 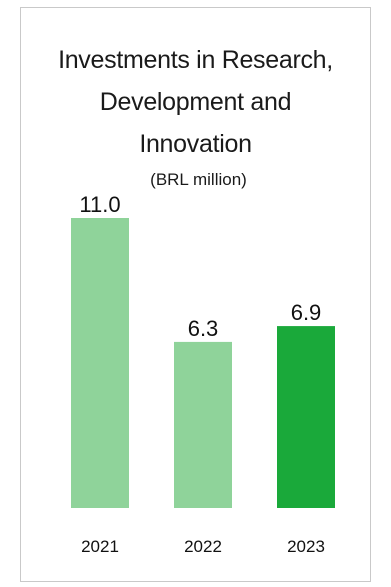 What do you see at coordinates (100, 363) in the screenshot?
I see `bar-2021` at bounding box center [100, 363].